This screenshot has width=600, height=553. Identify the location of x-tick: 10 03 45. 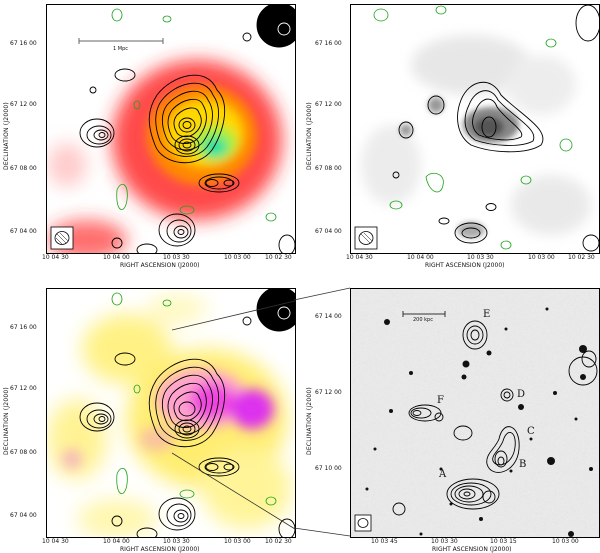
(384, 541).